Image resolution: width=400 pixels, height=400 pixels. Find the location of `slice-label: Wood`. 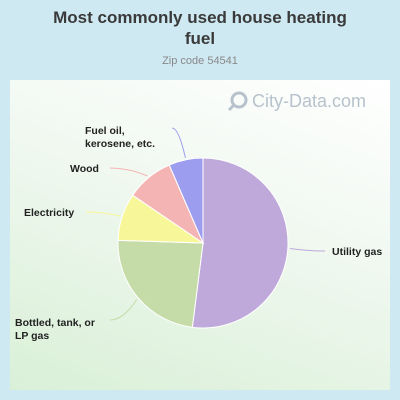

slice-label: Wood is located at coordinates (84, 169).